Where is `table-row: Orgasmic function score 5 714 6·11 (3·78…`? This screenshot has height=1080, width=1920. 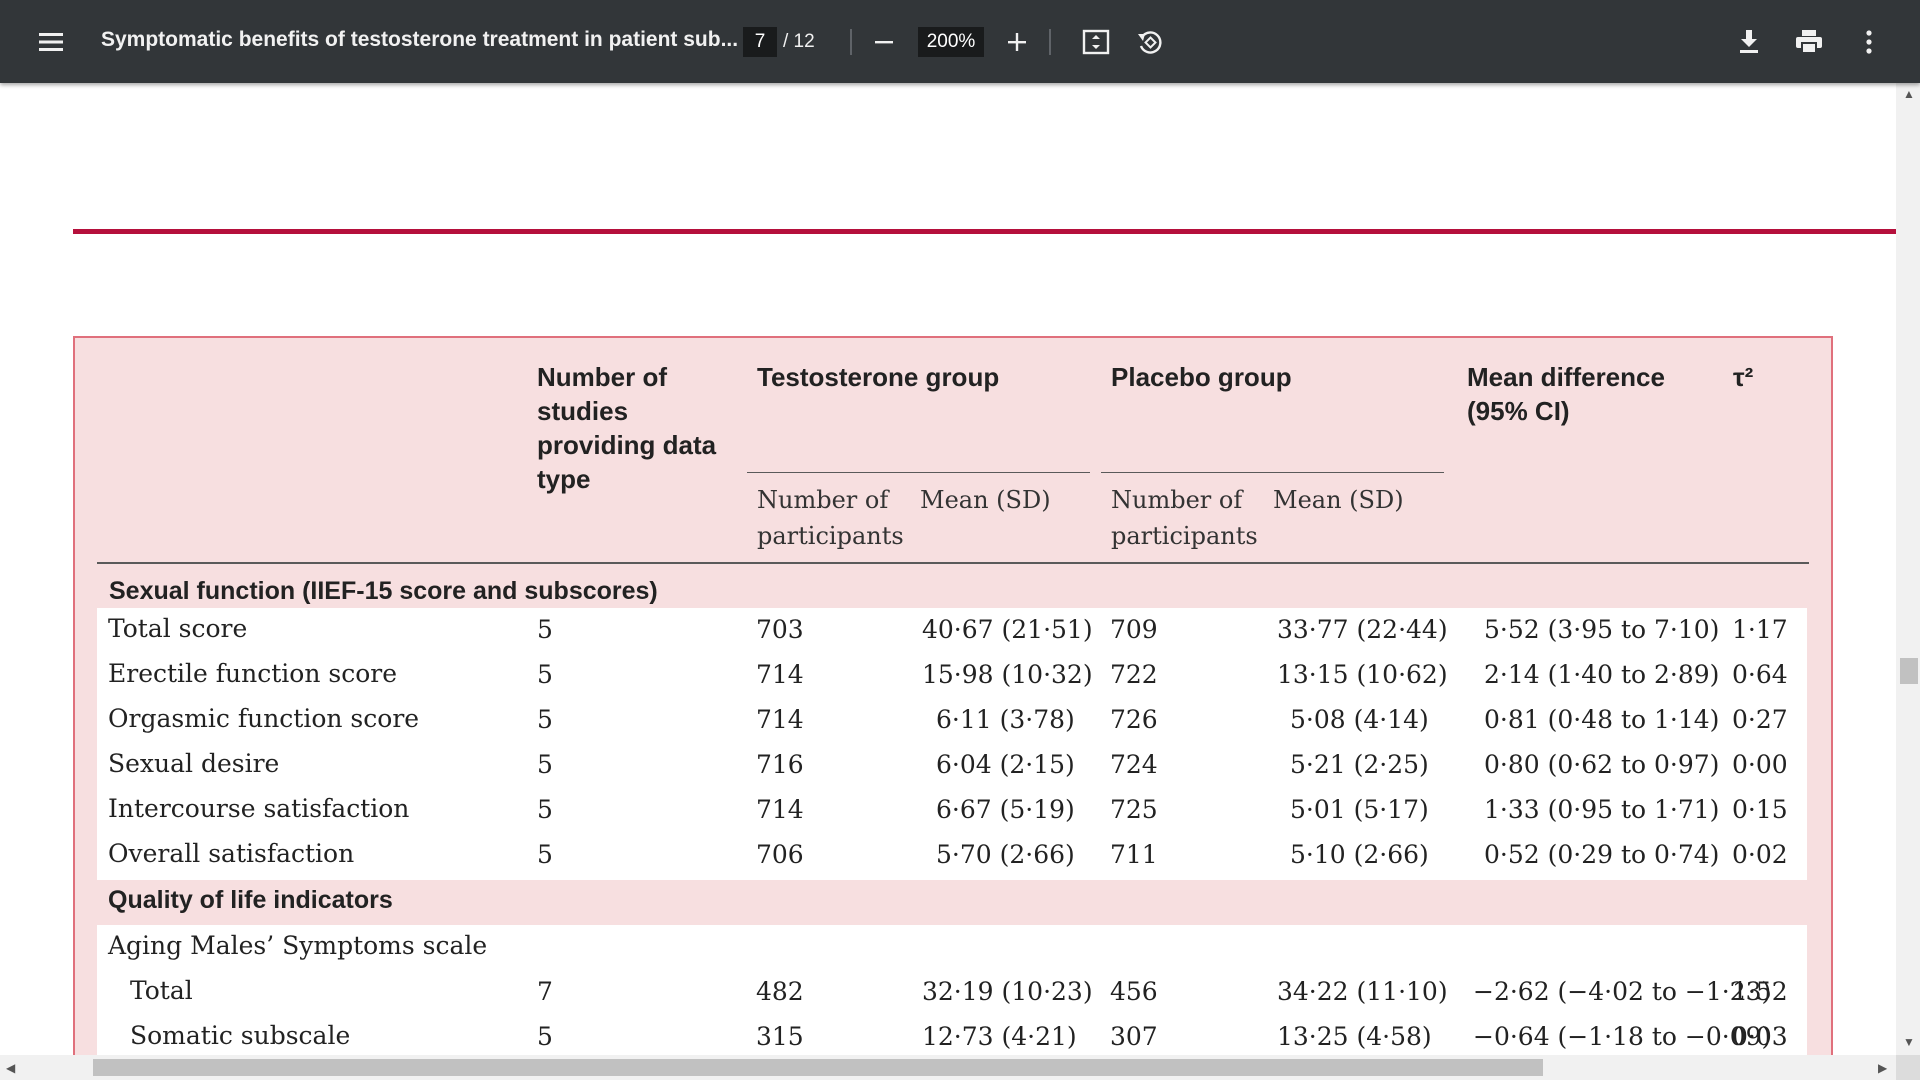
table-row: Orgasmic function score 5 714 6·11 (3·78… is located at coordinates (952, 720).